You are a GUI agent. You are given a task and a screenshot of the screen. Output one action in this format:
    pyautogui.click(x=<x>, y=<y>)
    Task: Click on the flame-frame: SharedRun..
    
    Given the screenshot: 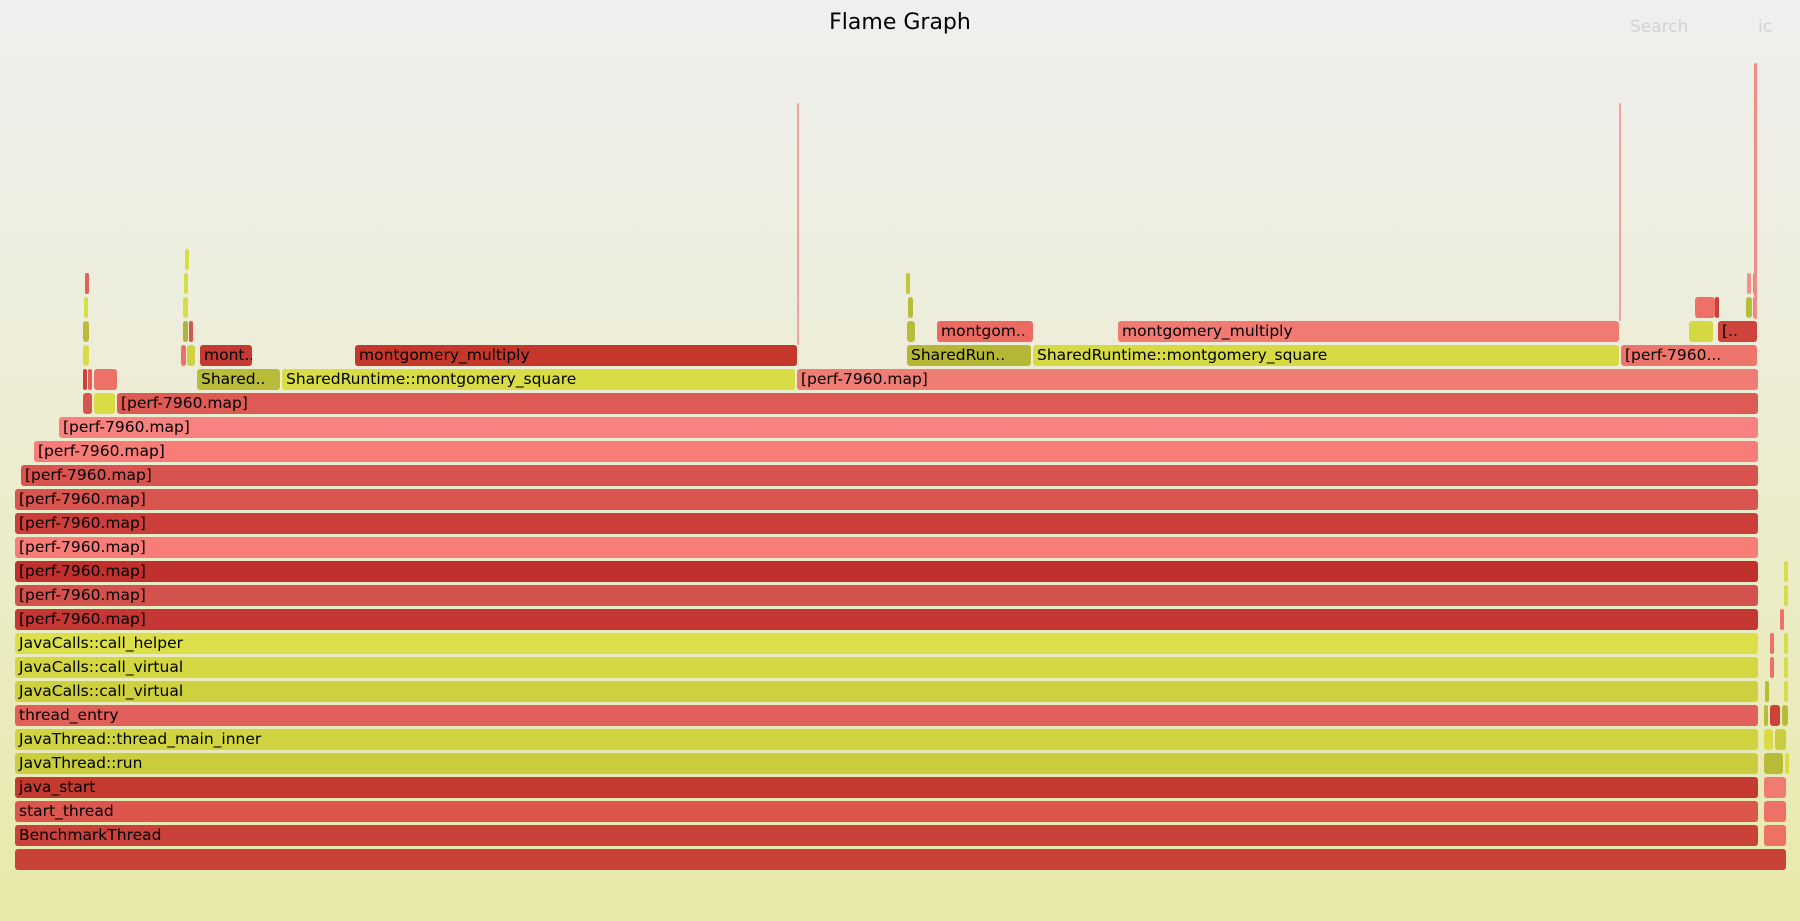 What is the action you would take?
    pyautogui.click(x=969, y=355)
    